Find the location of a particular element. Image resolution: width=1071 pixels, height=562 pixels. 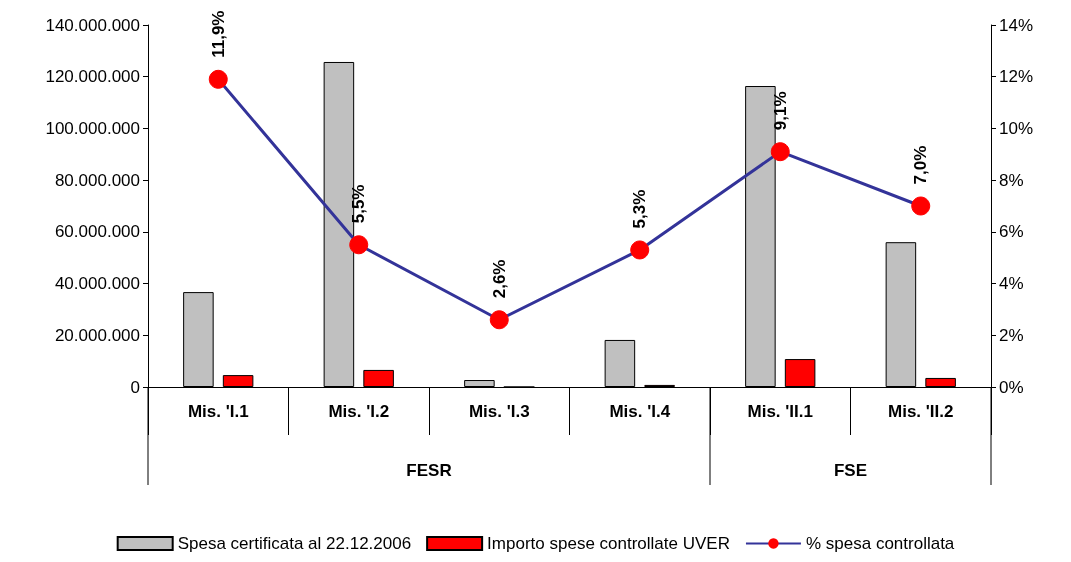

y2-tick-label: 10% is located at coordinates (1016, 128).